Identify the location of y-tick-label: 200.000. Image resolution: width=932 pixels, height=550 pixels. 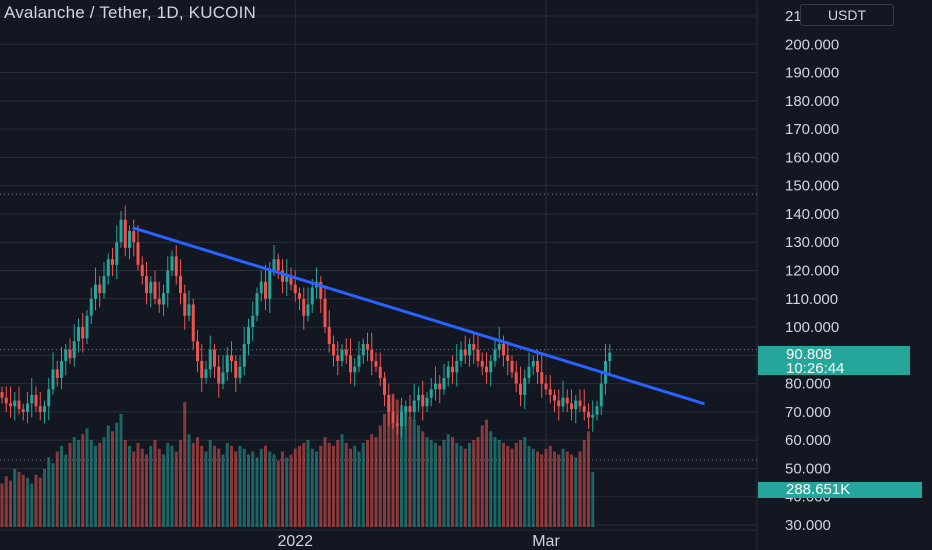
(812, 44).